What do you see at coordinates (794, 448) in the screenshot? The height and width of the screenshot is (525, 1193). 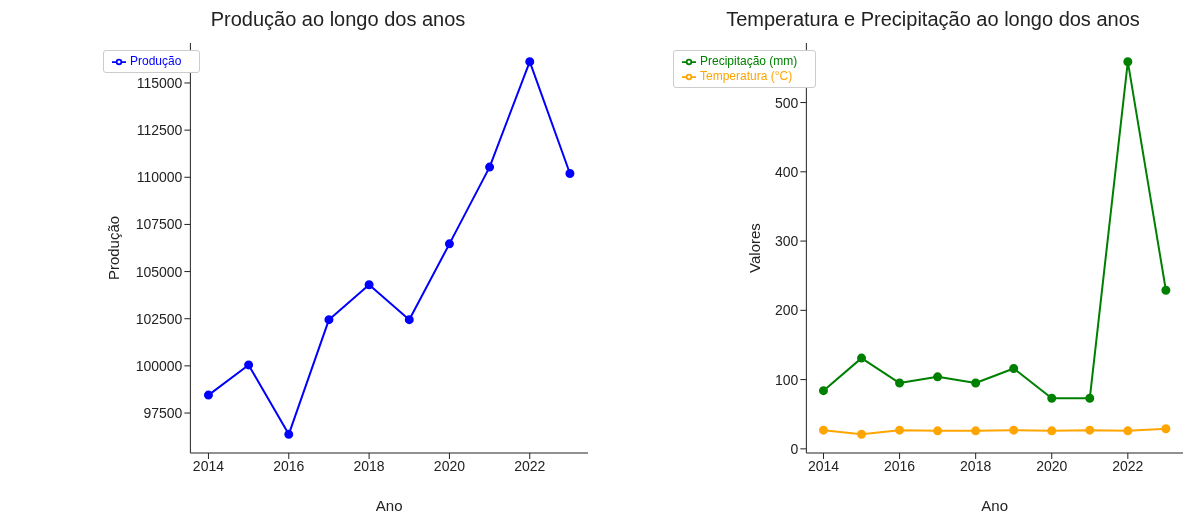 I see `y-tick-label: 0` at bounding box center [794, 448].